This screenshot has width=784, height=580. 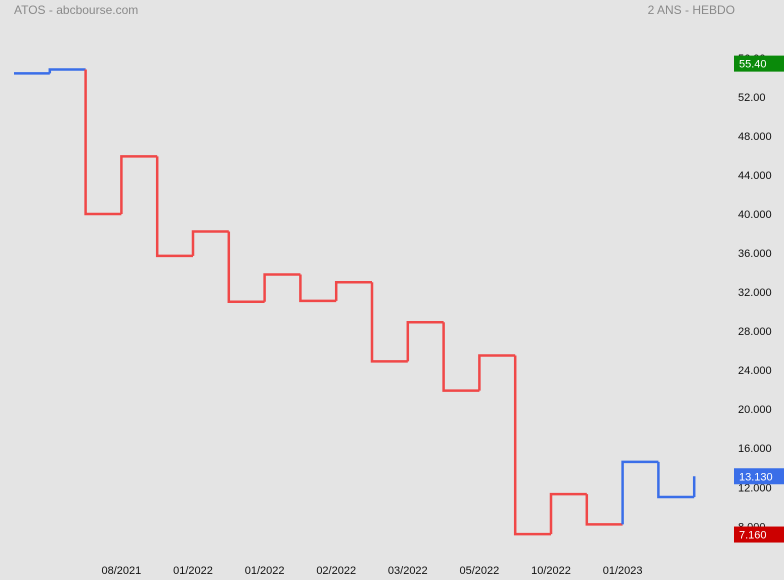 I want to click on last-price-badge-label: 13.130, so click(x=756, y=477).